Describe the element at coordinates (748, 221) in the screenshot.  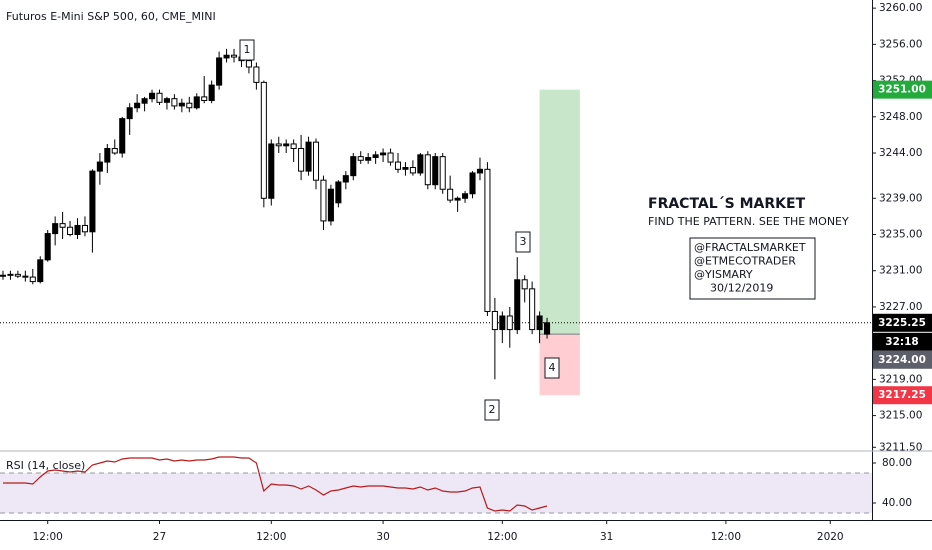
I see `brand-subtitle: FIND THE PATTERN. SEE THE MONEY` at that location.